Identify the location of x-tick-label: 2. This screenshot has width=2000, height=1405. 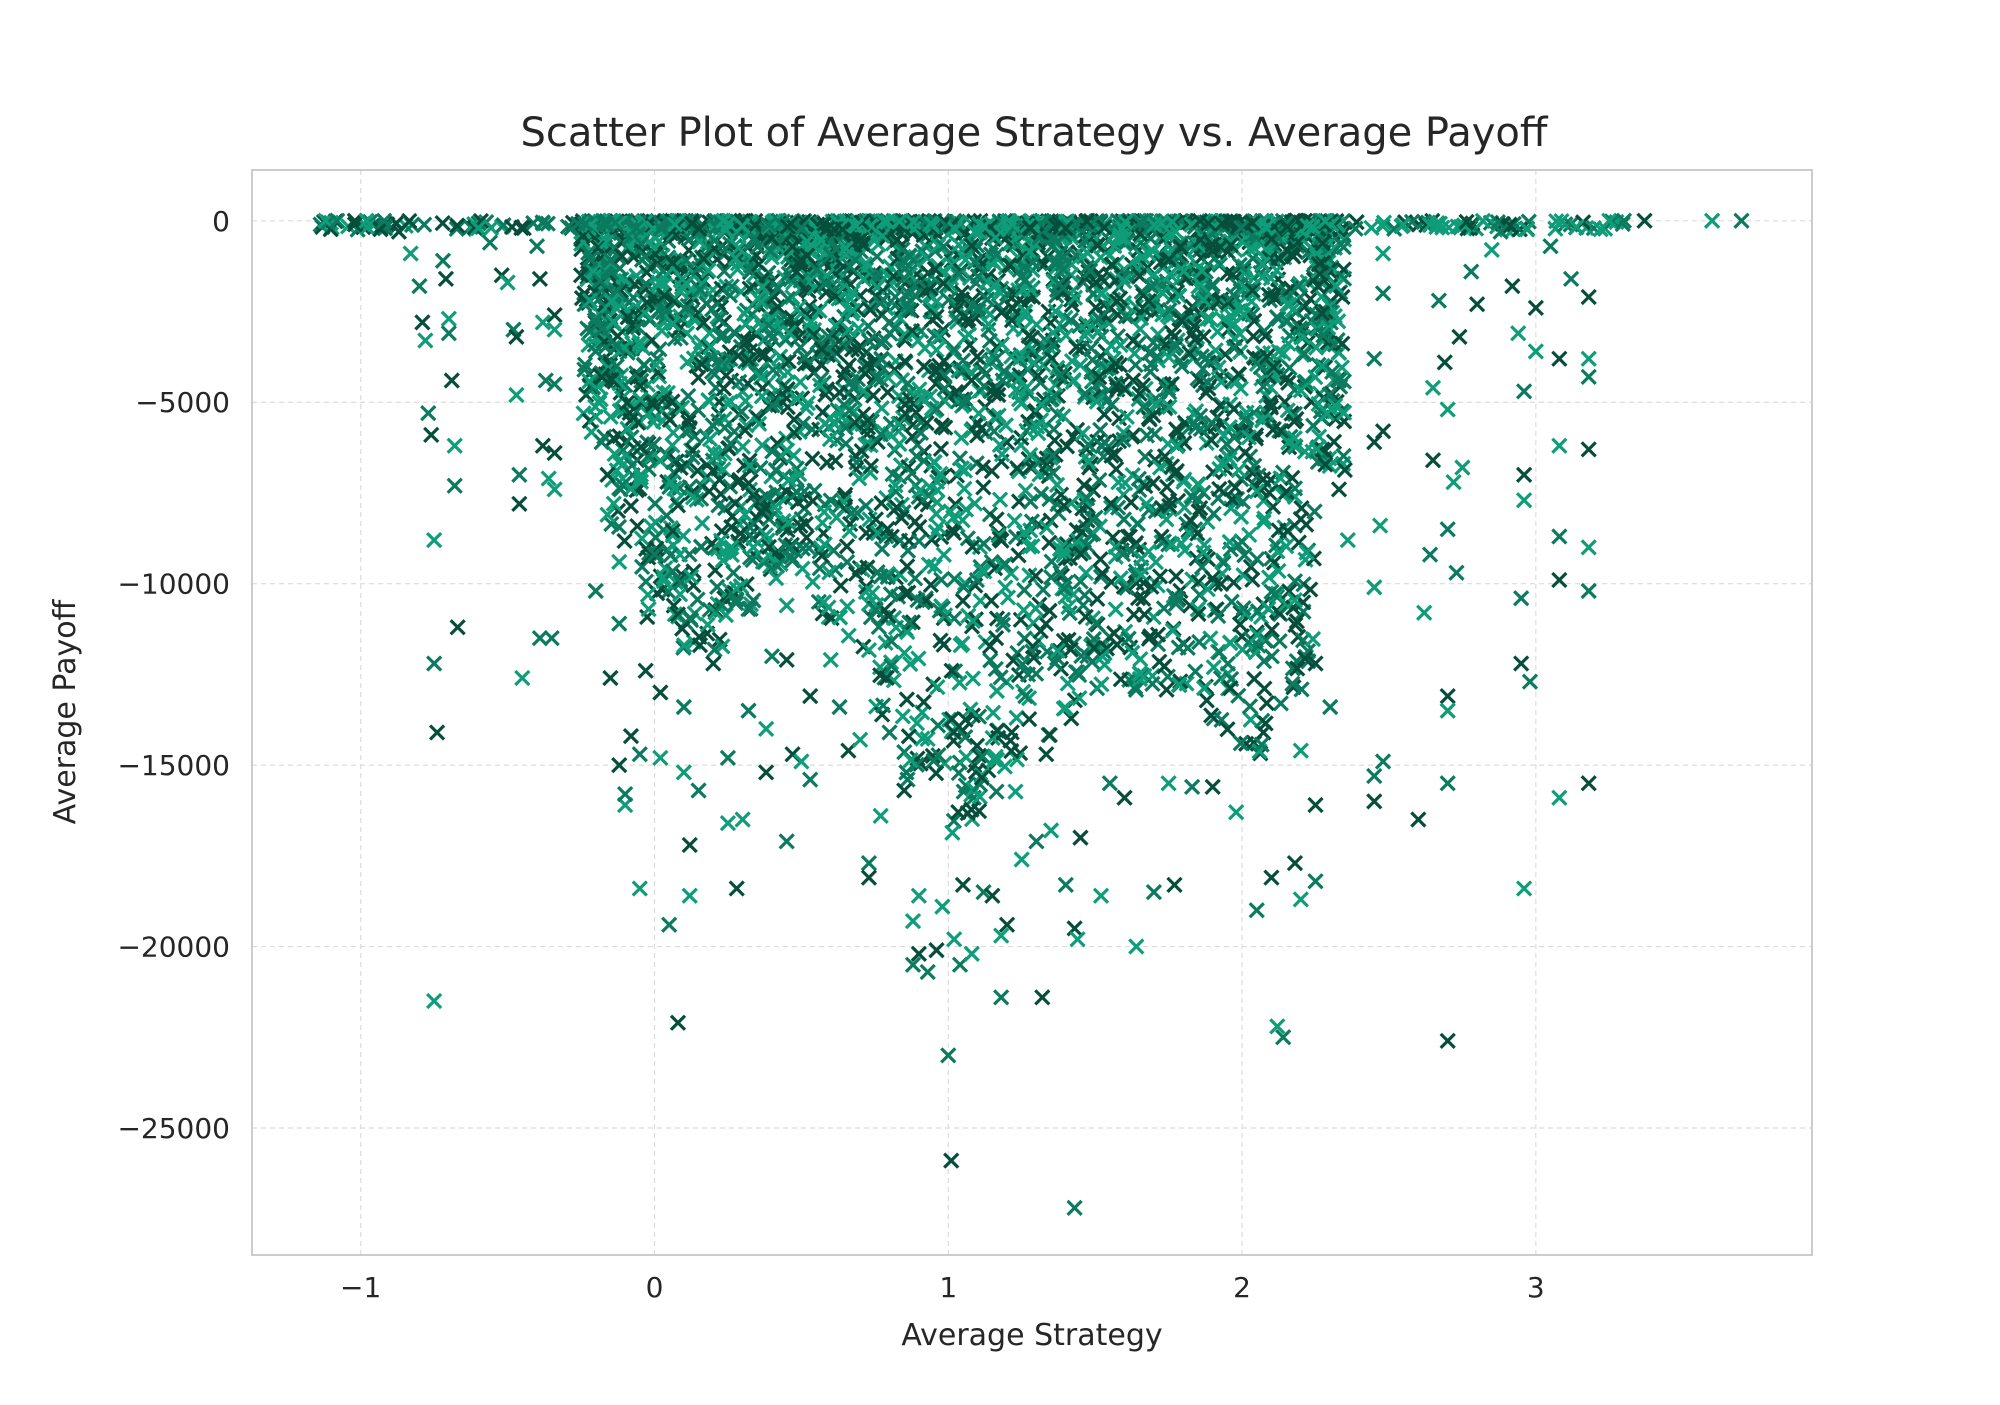
(1242, 1287).